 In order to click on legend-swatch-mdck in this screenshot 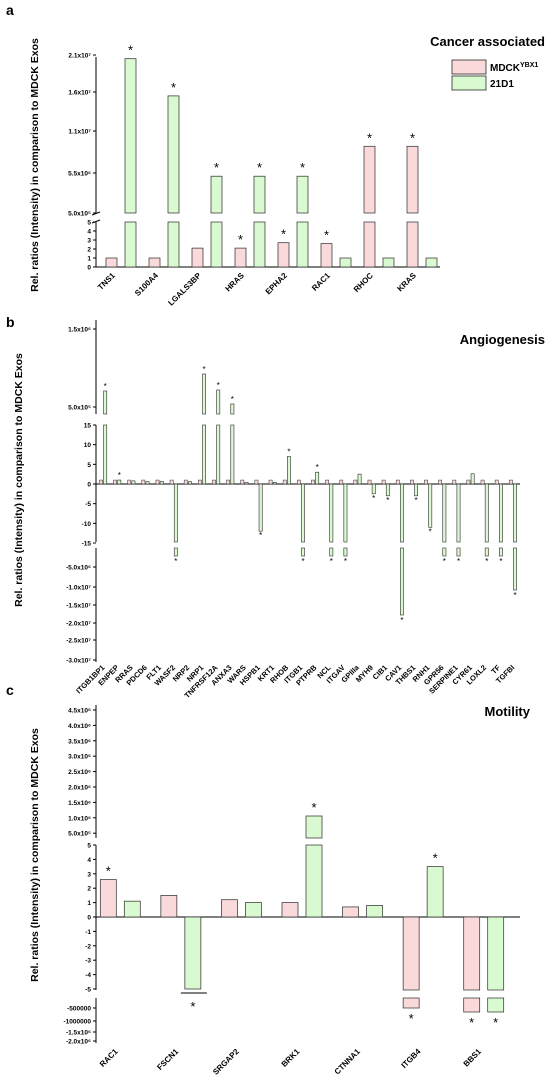, I will do `click(469, 67)`.